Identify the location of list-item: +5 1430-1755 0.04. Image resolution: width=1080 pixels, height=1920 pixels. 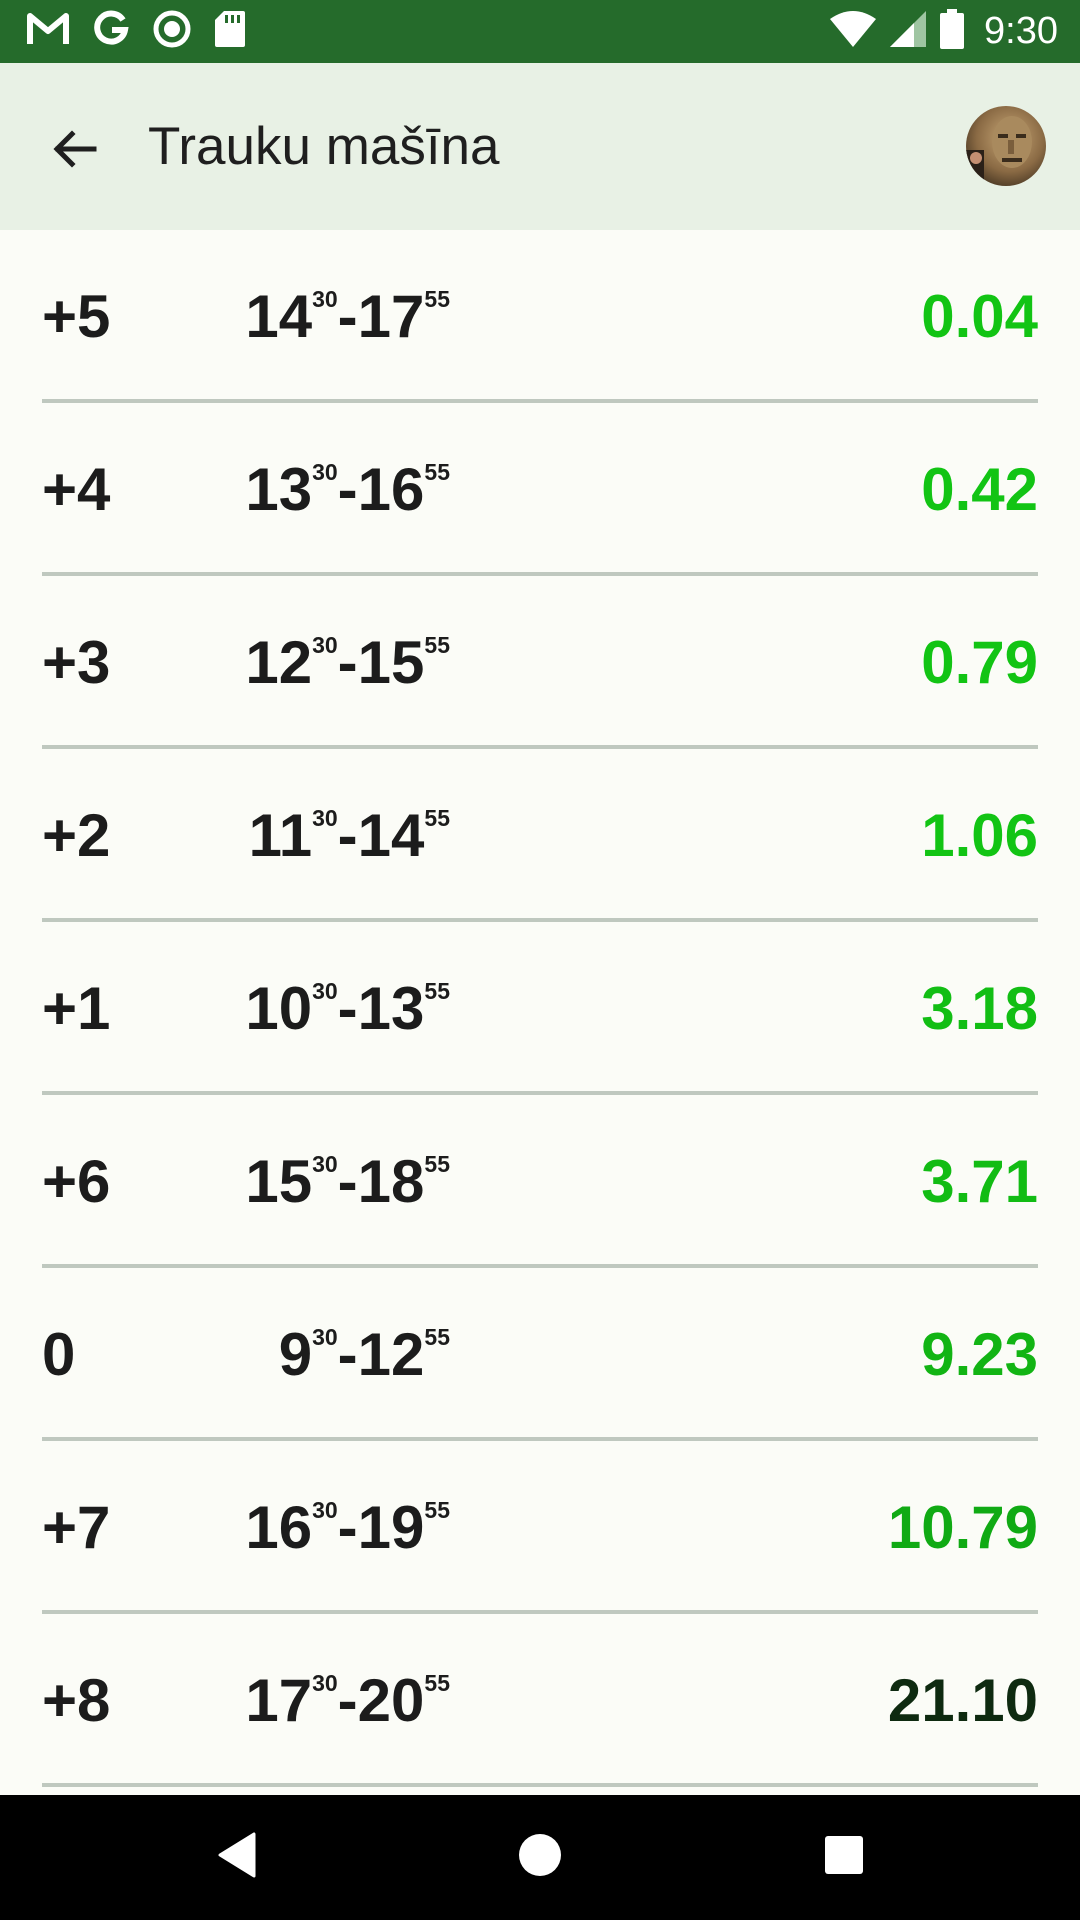
(540, 316).